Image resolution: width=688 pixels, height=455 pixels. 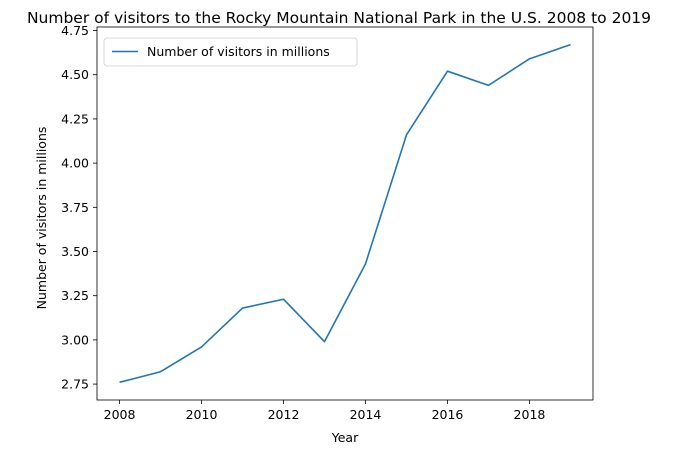 What do you see at coordinates (41, 218) in the screenshot?
I see `y-axis-label: Number of visitors in millions` at bounding box center [41, 218].